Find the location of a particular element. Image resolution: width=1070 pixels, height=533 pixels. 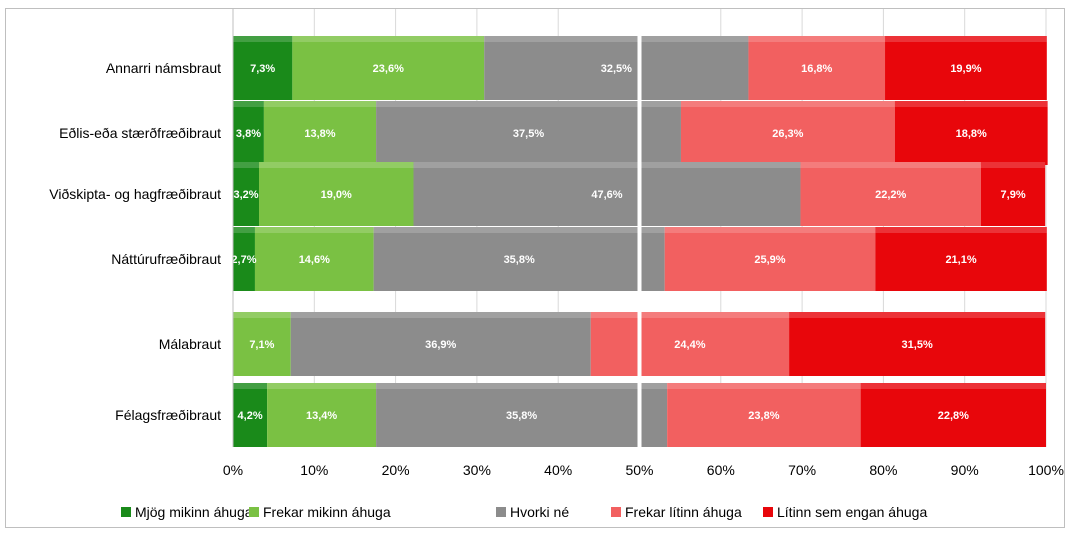

x-tick-label: 0% is located at coordinates (233, 470).